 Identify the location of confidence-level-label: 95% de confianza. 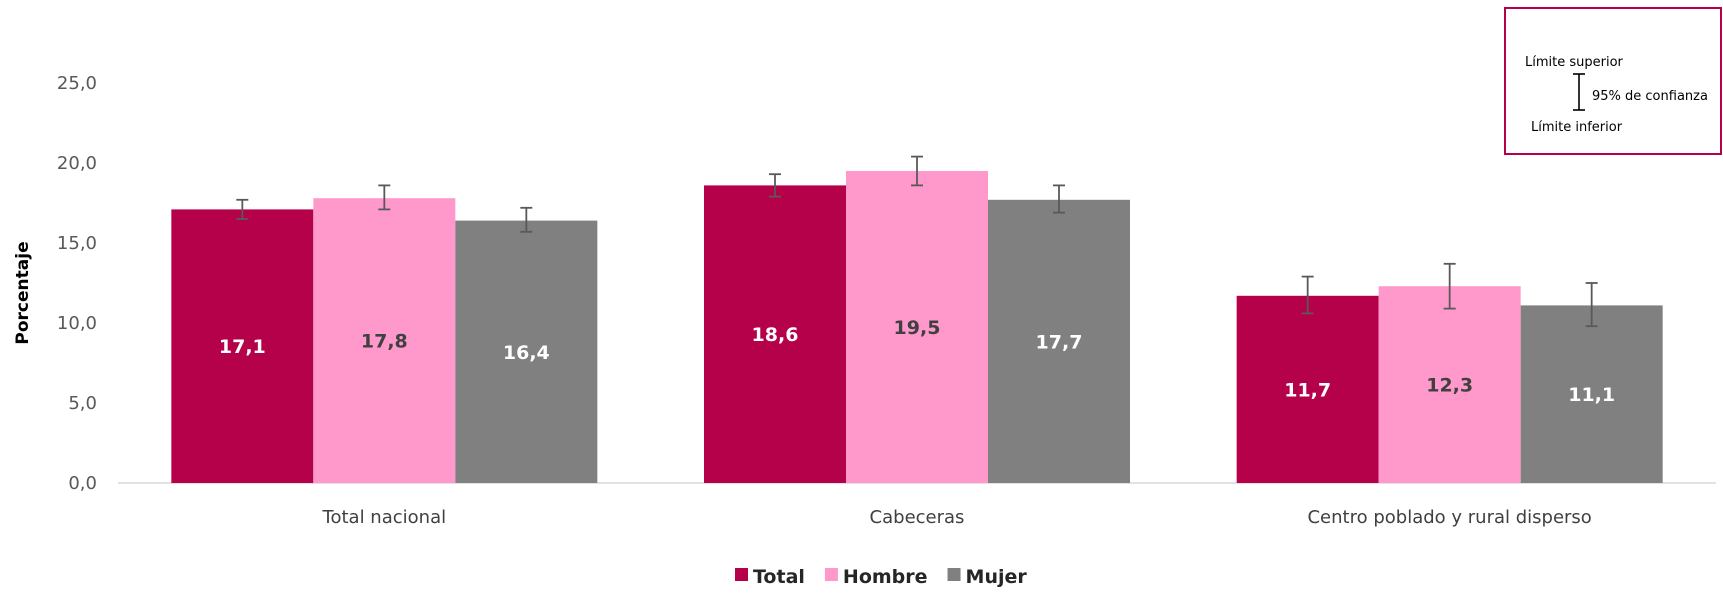
(1650, 96).